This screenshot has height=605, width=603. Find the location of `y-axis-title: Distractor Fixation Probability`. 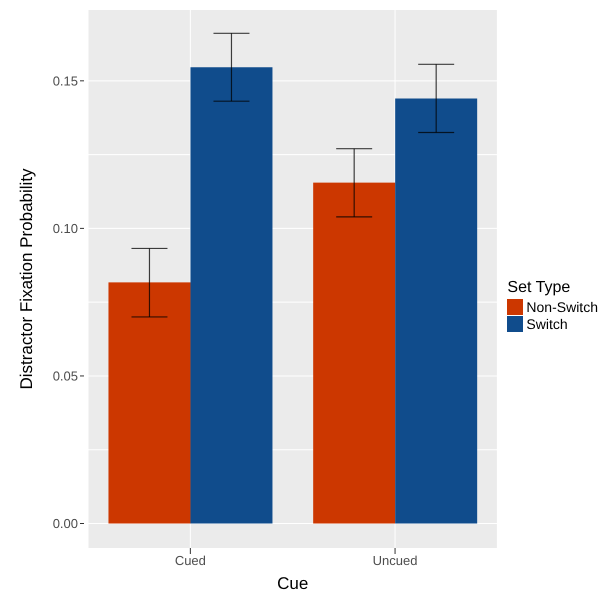

y-axis-title: Distractor Fixation Probability is located at coordinates (26, 279).